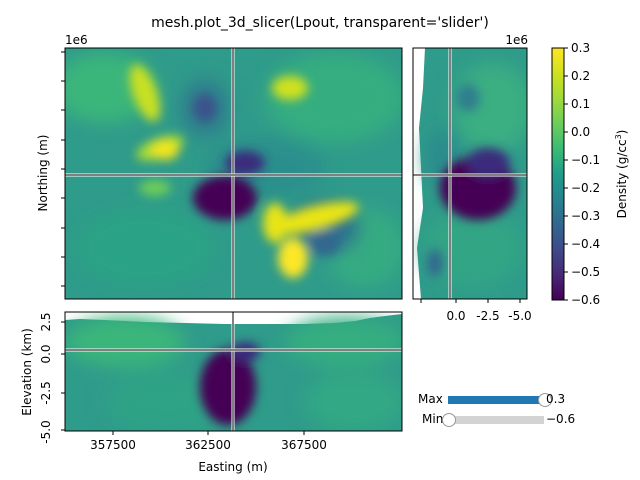  What do you see at coordinates (585, 188) in the screenshot?
I see `colorbar-tick-label: −0.2` at bounding box center [585, 188].